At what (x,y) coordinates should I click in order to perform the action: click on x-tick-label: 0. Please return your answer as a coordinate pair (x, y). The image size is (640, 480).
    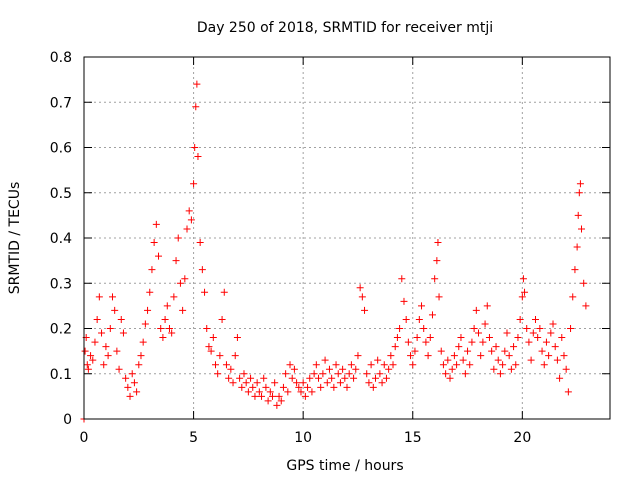
    Looking at the image, I should click on (84, 438).